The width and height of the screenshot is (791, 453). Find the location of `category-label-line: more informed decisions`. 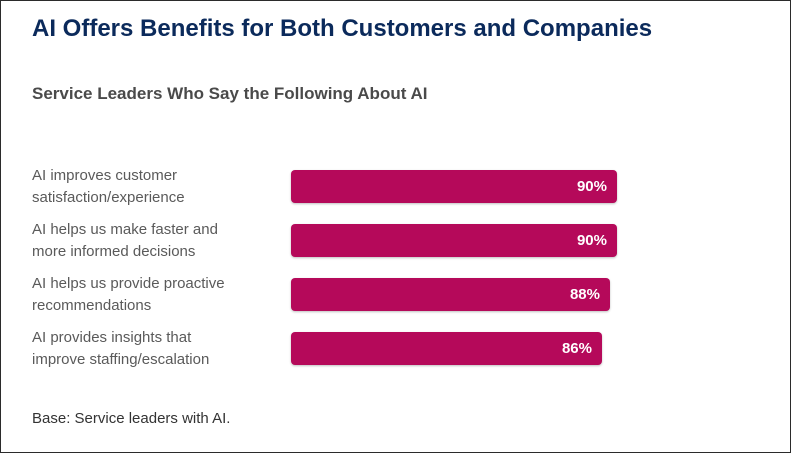

category-label-line: more informed decisions is located at coordinates (114, 251).